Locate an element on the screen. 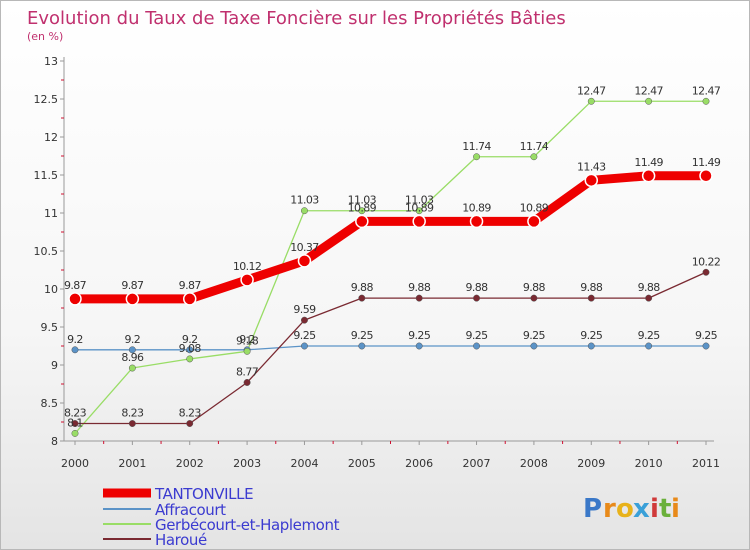  x-tick-label: 2005 is located at coordinates (362, 463).